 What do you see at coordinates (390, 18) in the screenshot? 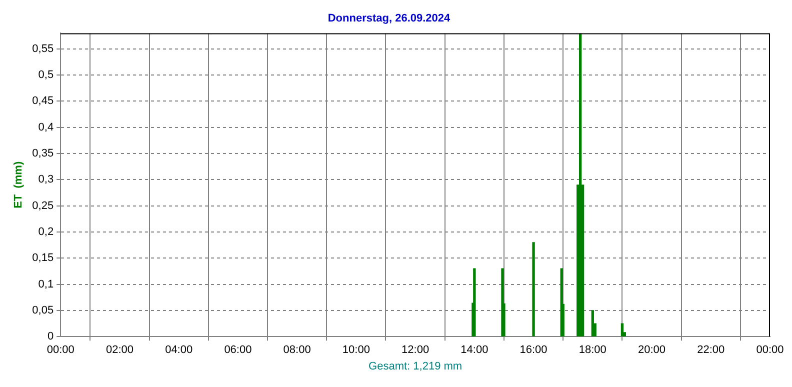
I see `chart-title: Donnerstag, 26.09.2024` at bounding box center [390, 18].